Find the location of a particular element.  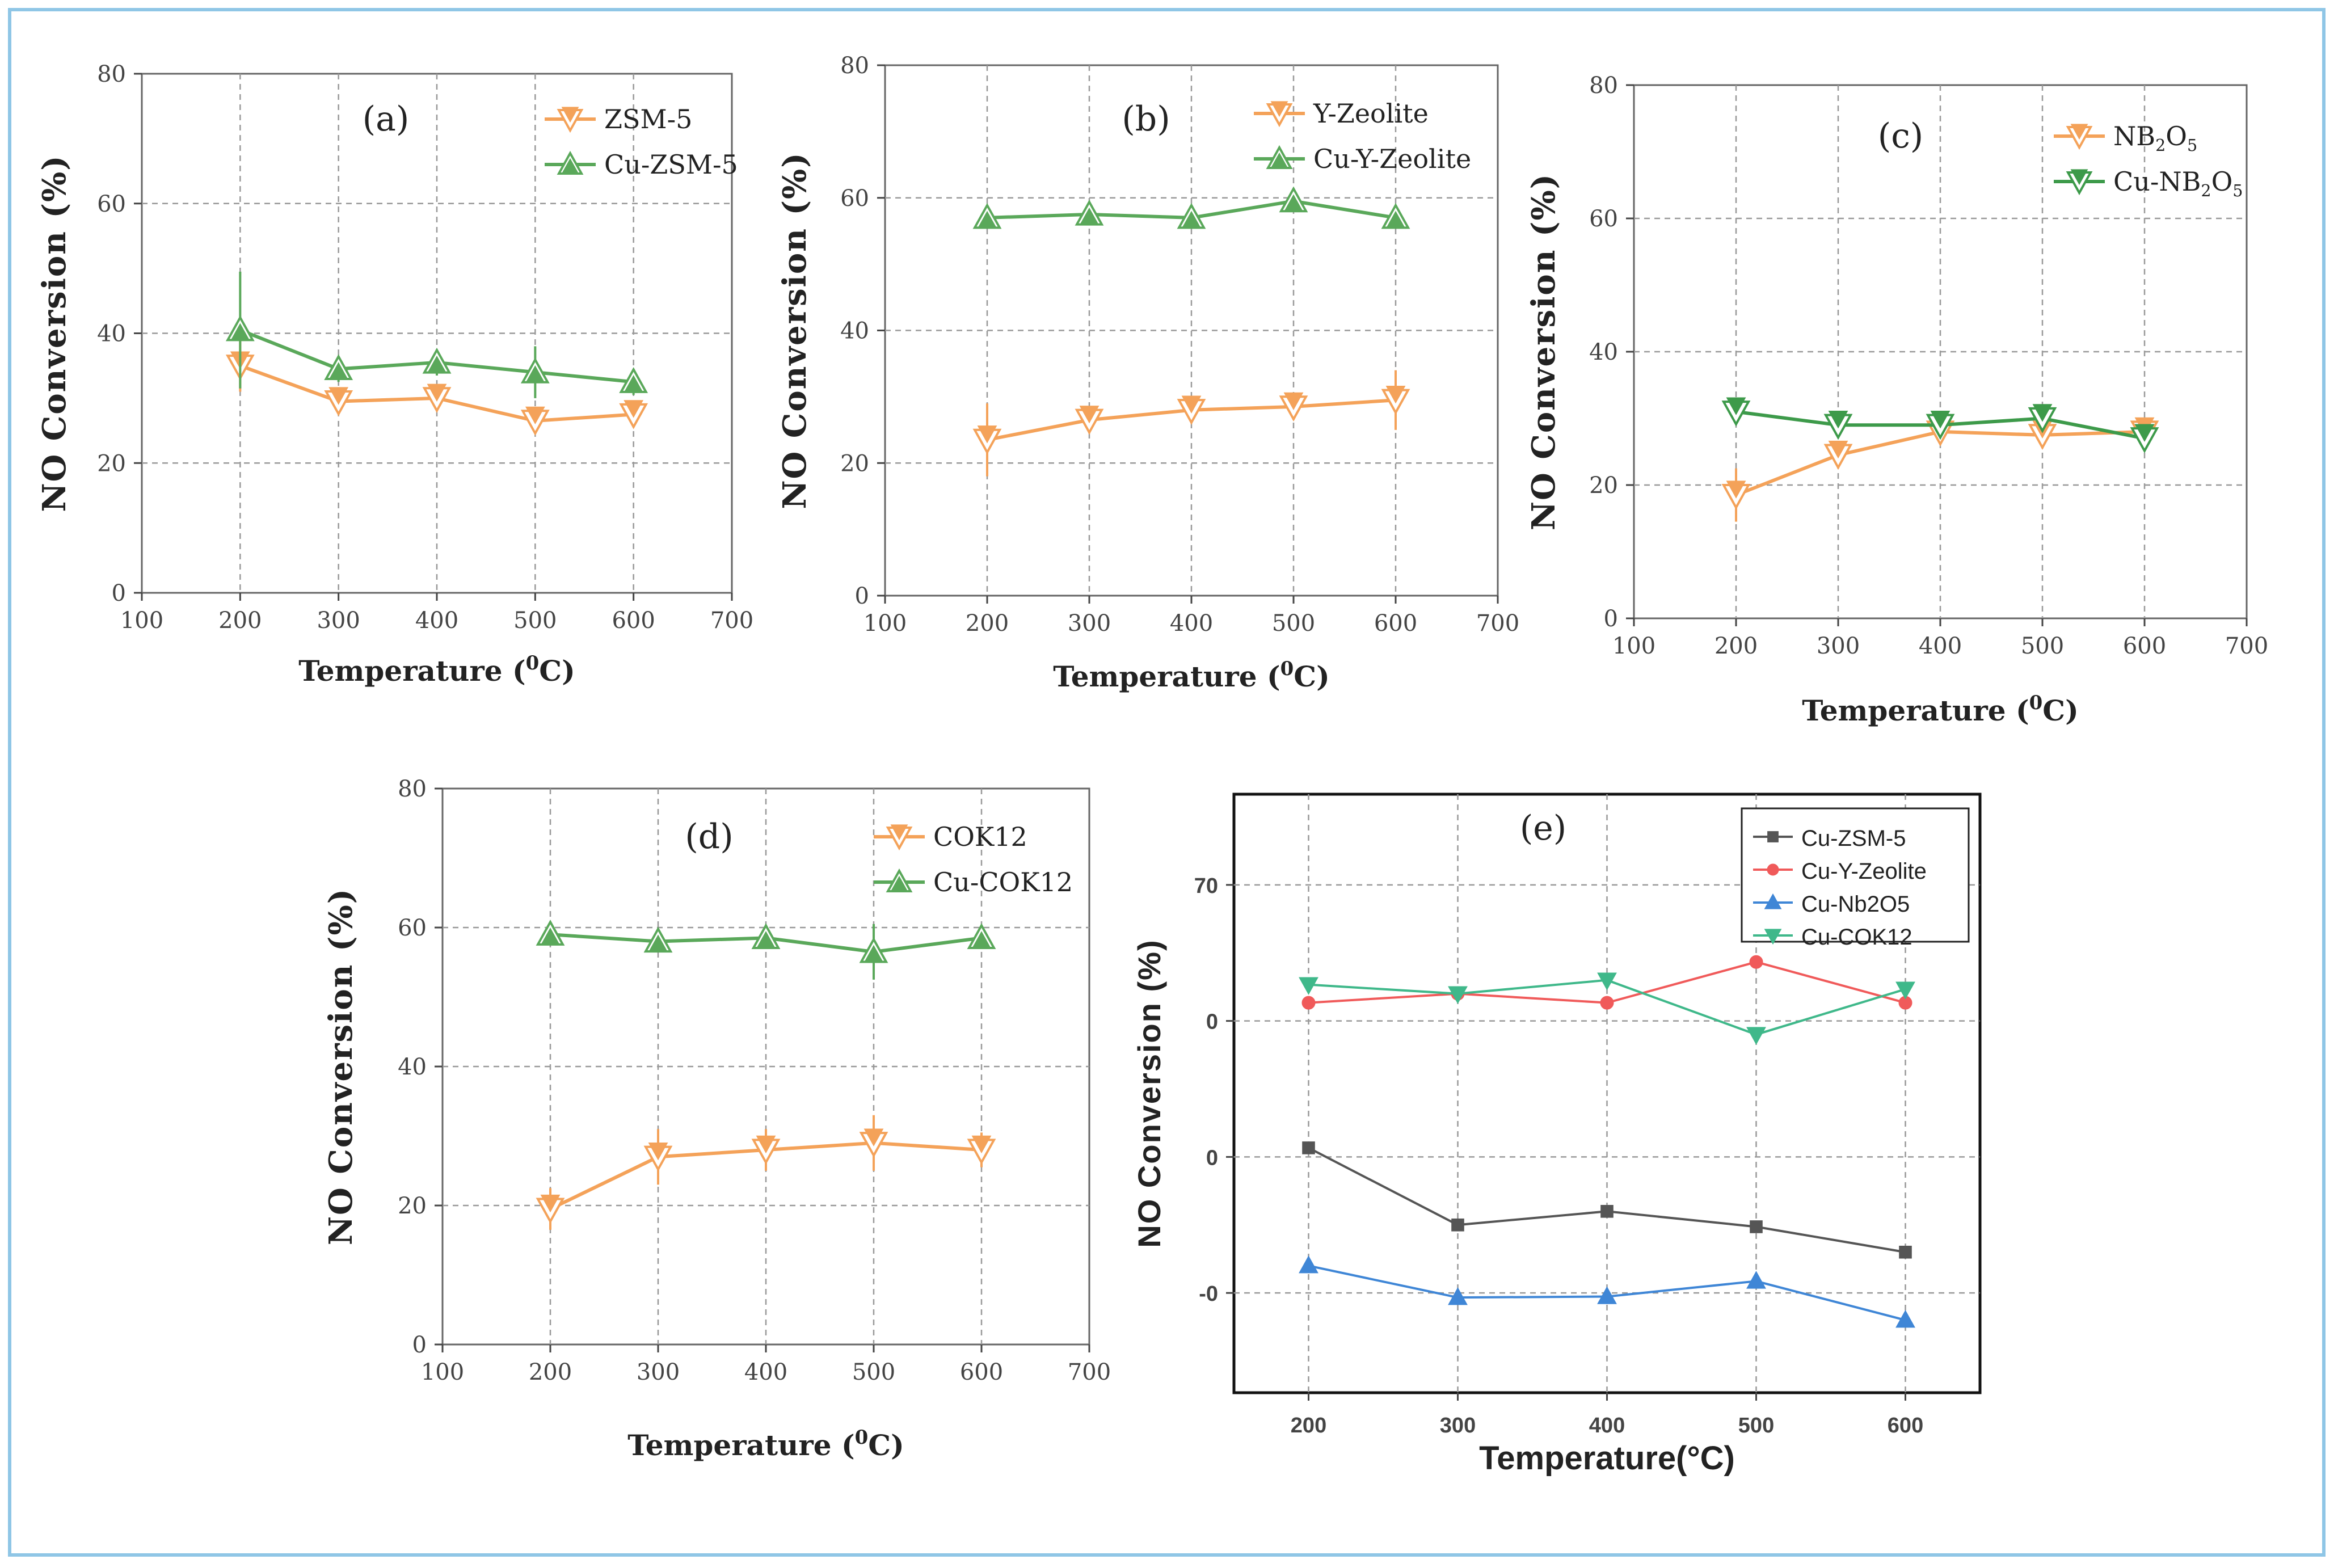

legend-label: Y-Zeolite is located at coordinates (1371, 113).